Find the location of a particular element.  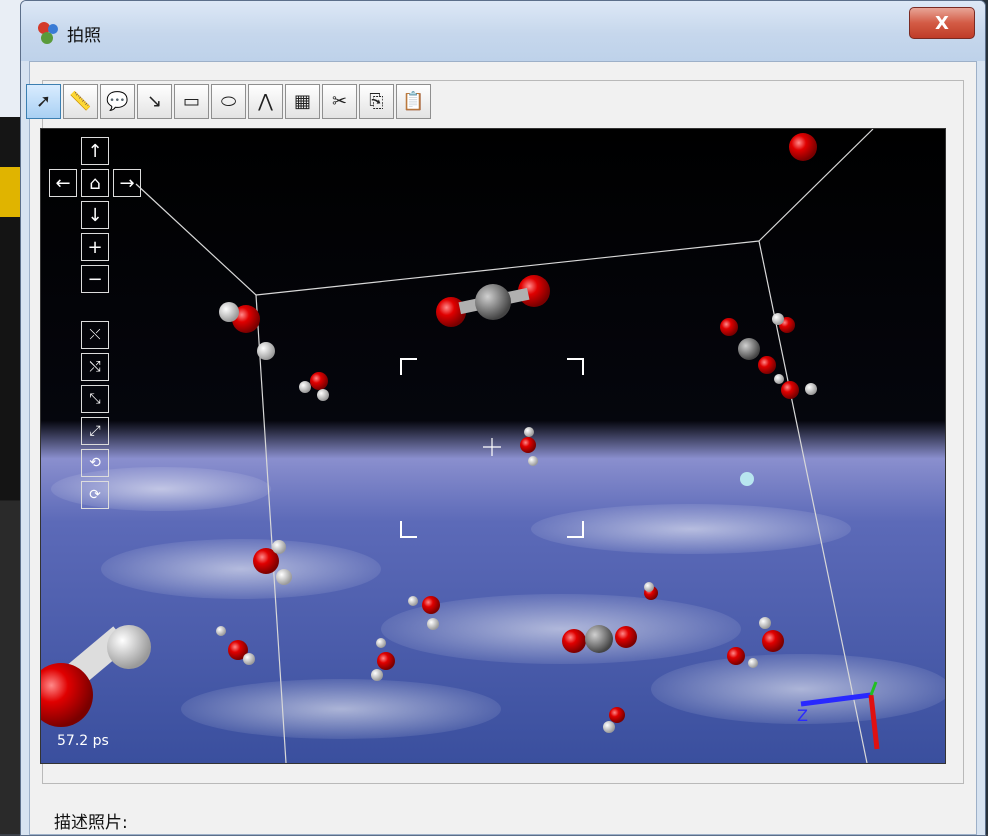

zoom-out-button: − is located at coordinates (95, 279).